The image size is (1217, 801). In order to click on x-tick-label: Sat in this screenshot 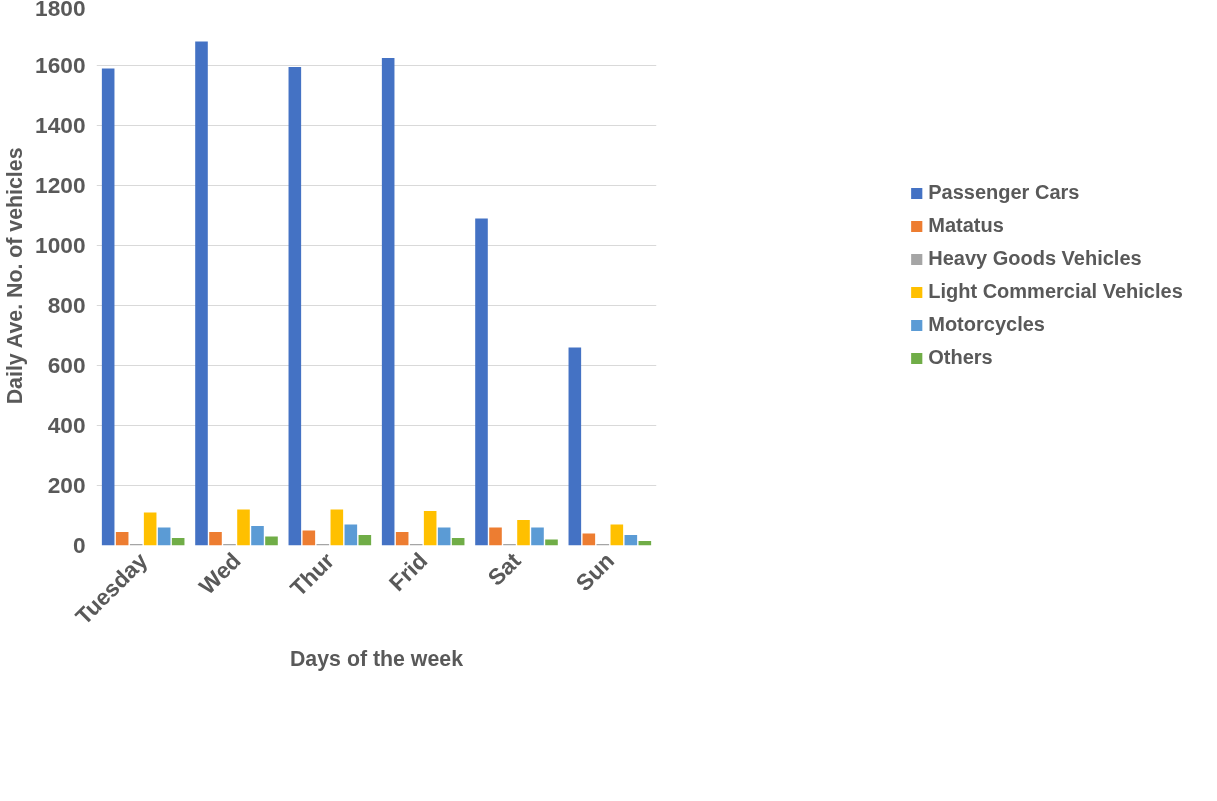, I will do `click(504, 568)`.